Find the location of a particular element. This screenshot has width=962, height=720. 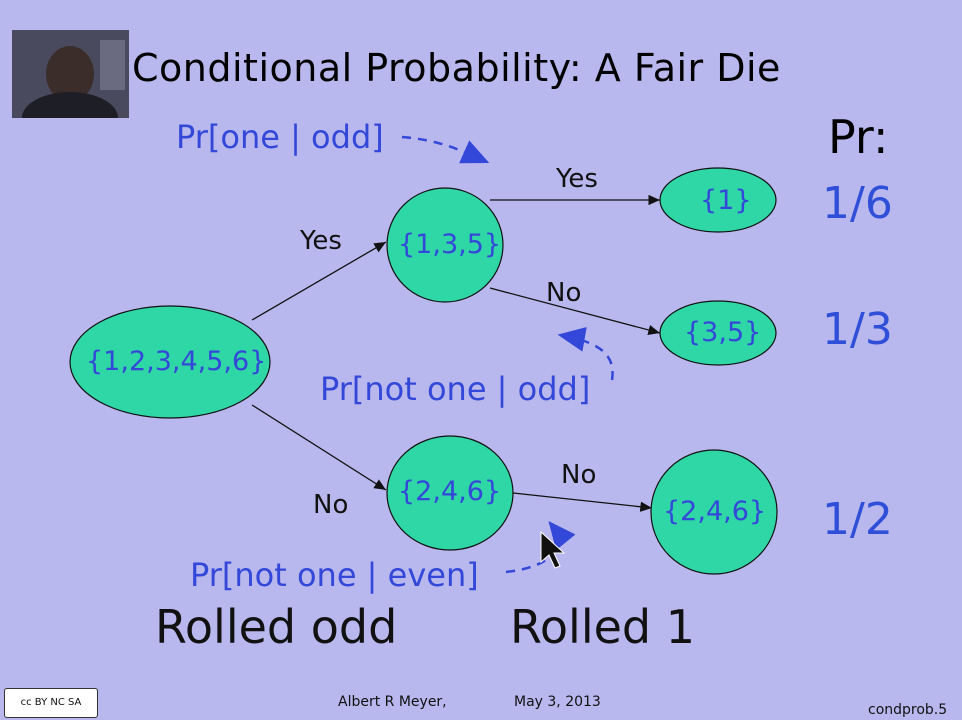

node-one is located at coordinates (718, 200).